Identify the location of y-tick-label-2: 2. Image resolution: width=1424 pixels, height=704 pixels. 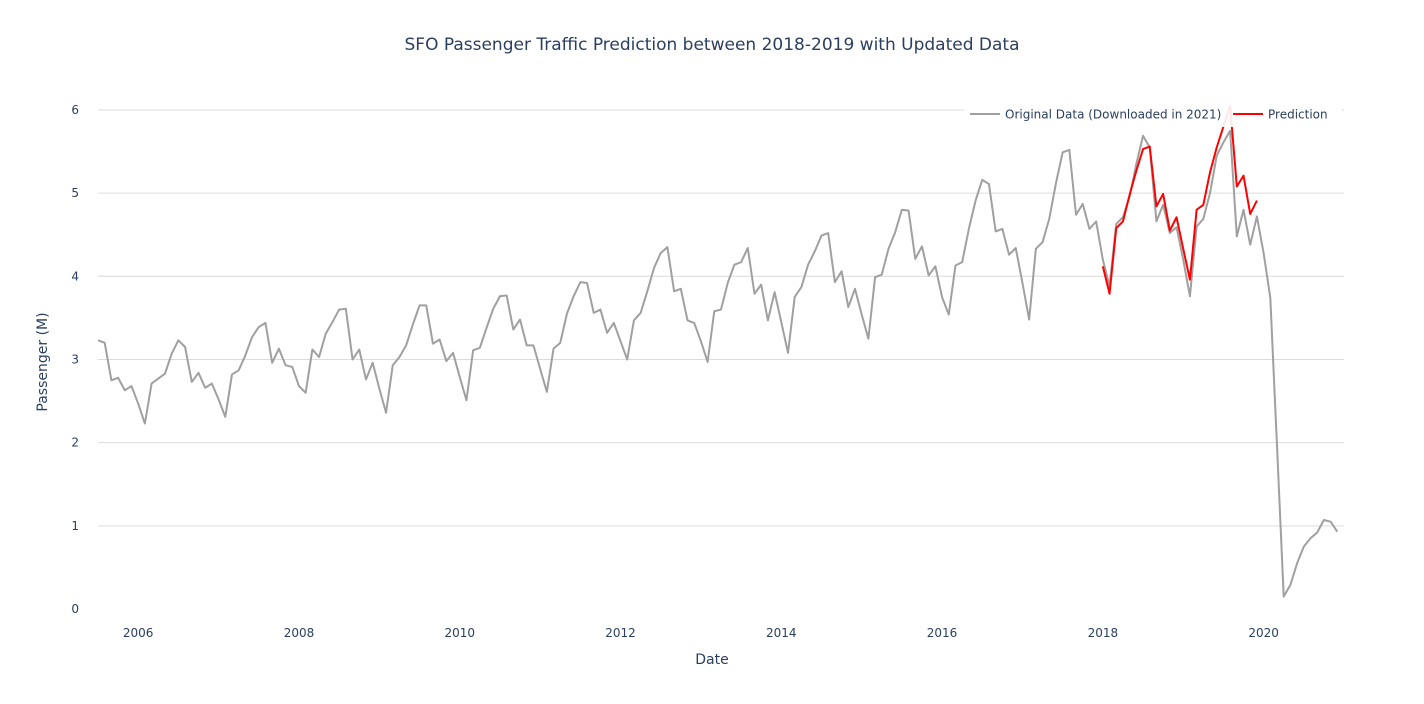
(75, 443).